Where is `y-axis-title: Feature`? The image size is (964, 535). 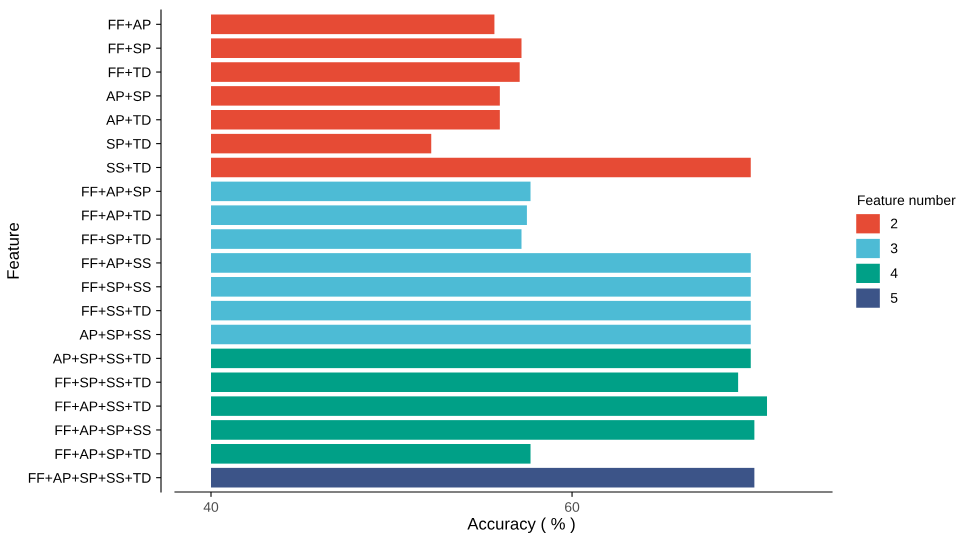 y-axis-title: Feature is located at coordinates (13, 250).